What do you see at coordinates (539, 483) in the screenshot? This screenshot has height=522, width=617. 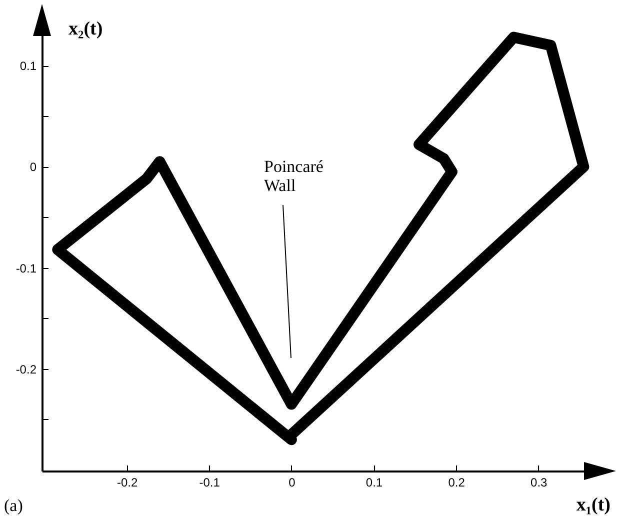 I see `x-tick-label: 0.3` at bounding box center [539, 483].